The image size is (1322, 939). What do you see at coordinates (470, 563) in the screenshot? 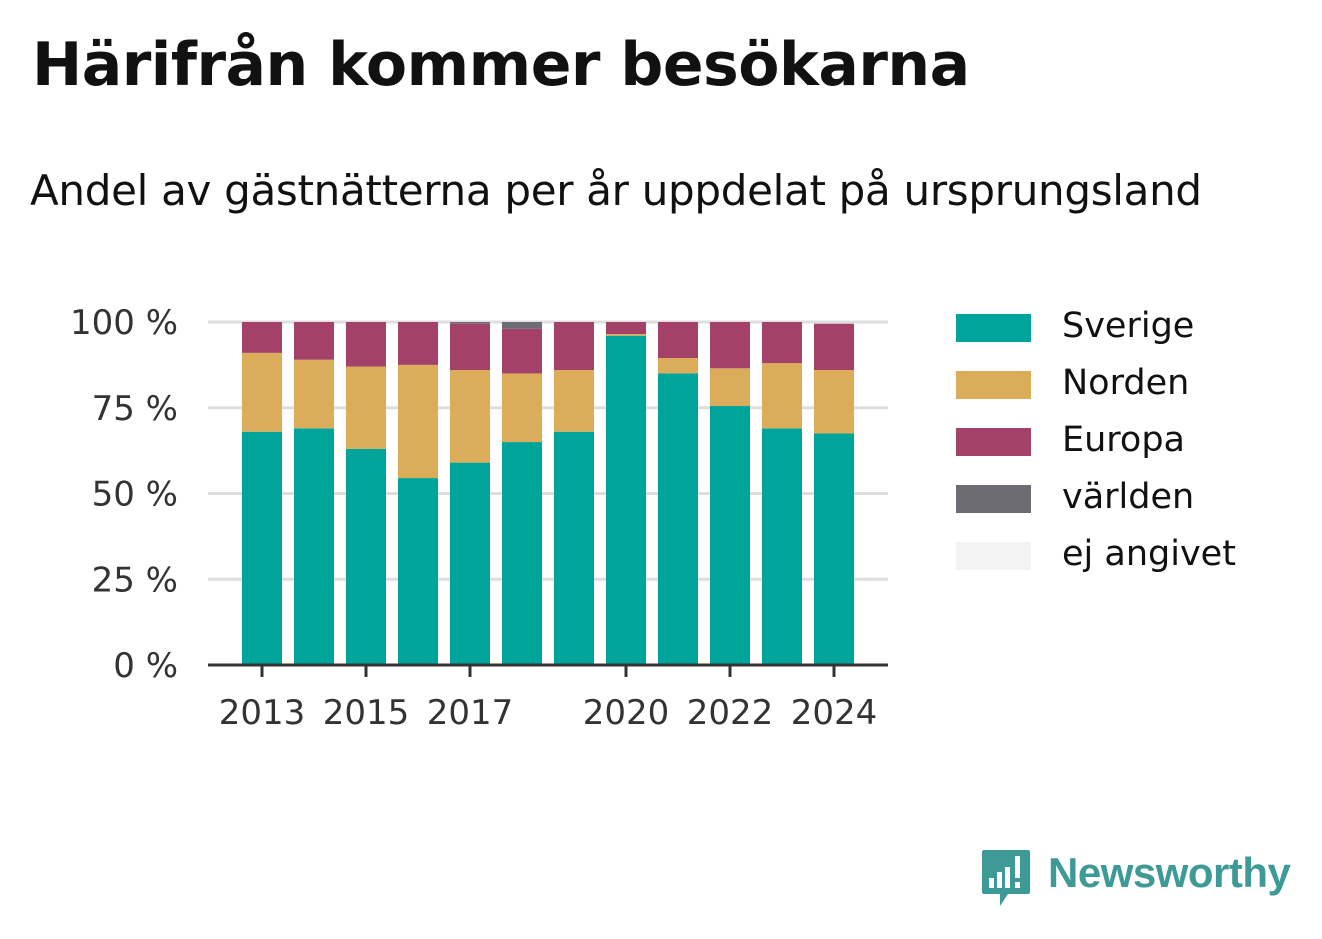
I see `bar-segment-Sverige-2017` at bounding box center [470, 563].